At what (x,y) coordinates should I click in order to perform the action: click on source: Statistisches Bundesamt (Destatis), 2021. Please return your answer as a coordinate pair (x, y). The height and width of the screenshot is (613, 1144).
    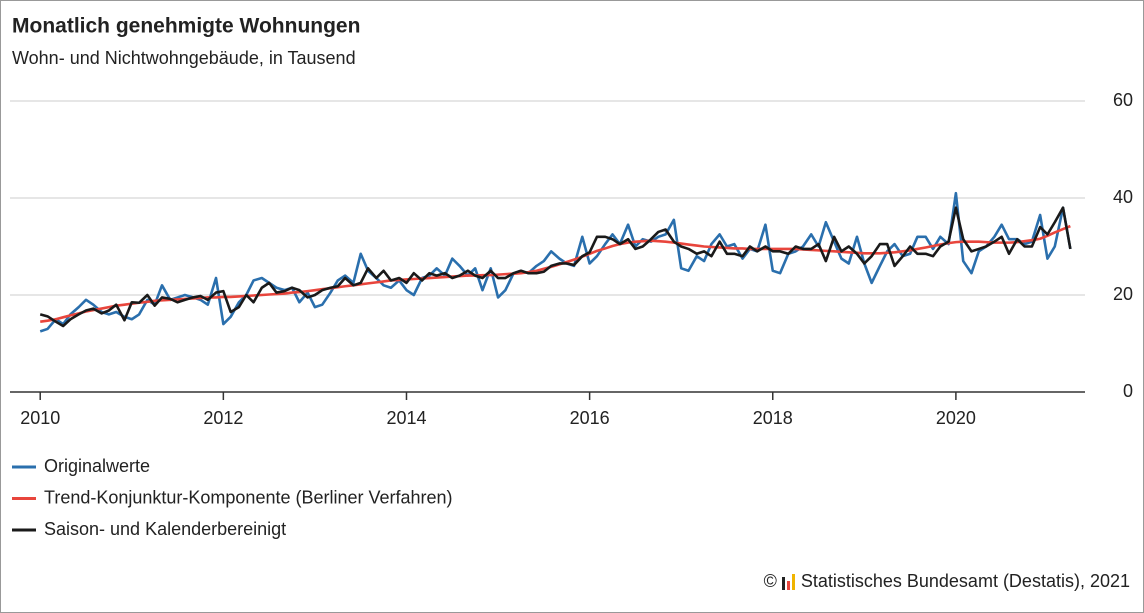
    Looking at the image, I should click on (965, 581).